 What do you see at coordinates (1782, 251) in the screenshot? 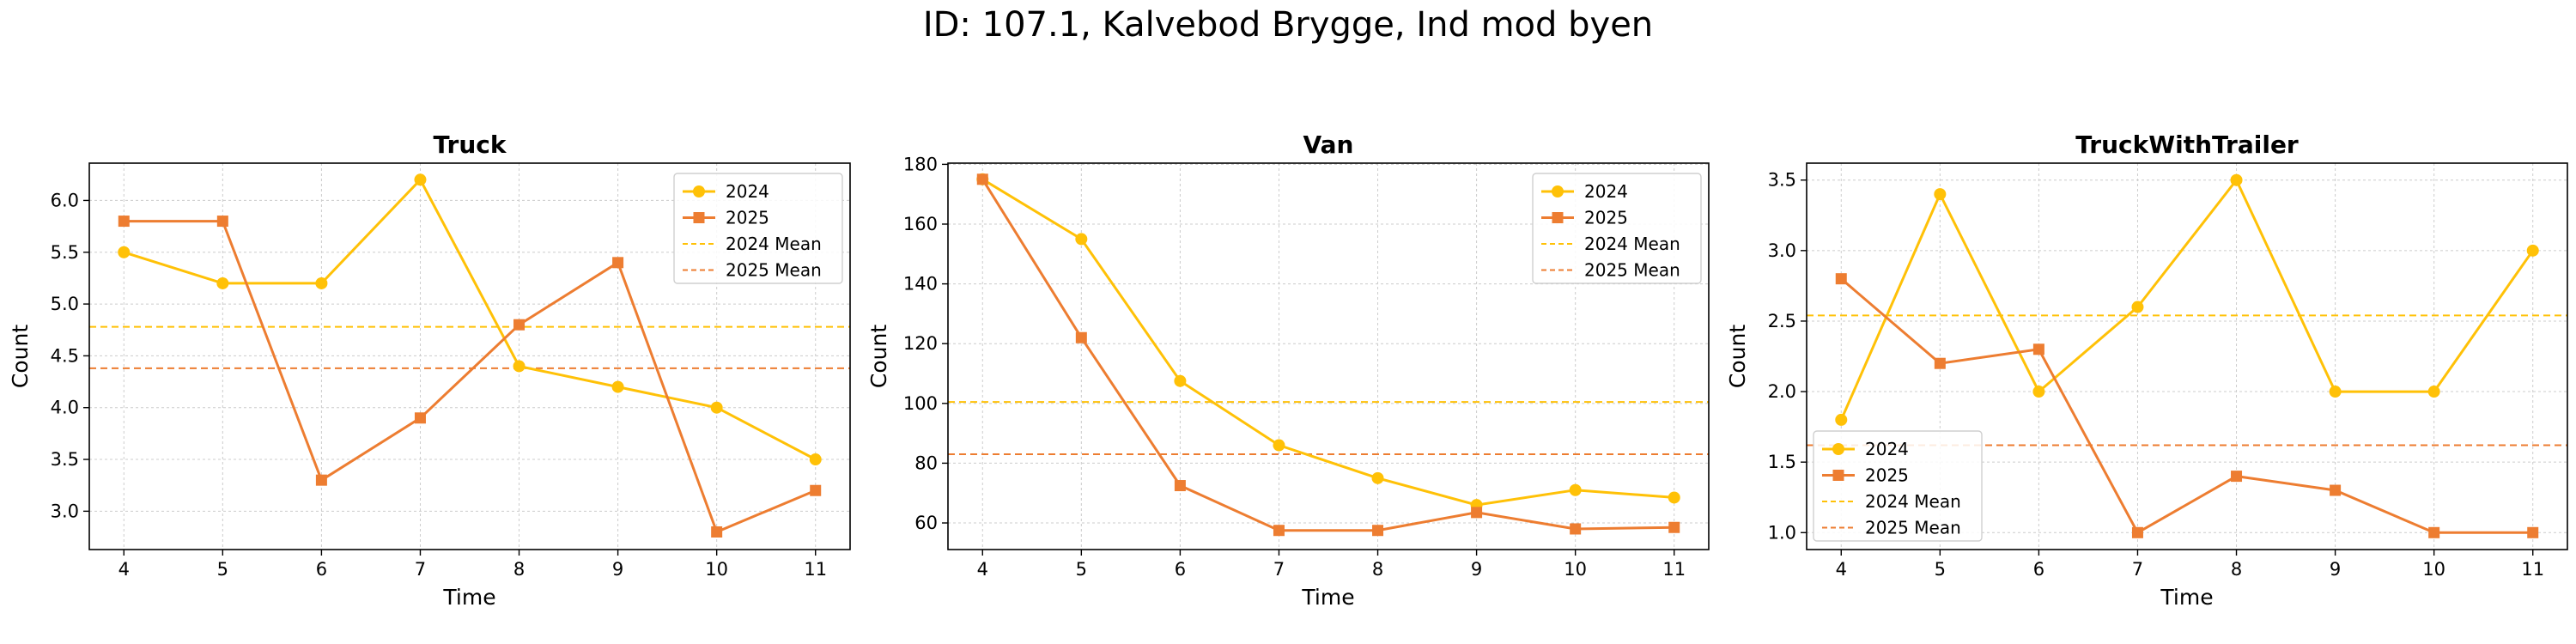
I see `y-tick-label: 3.0` at bounding box center [1782, 251].